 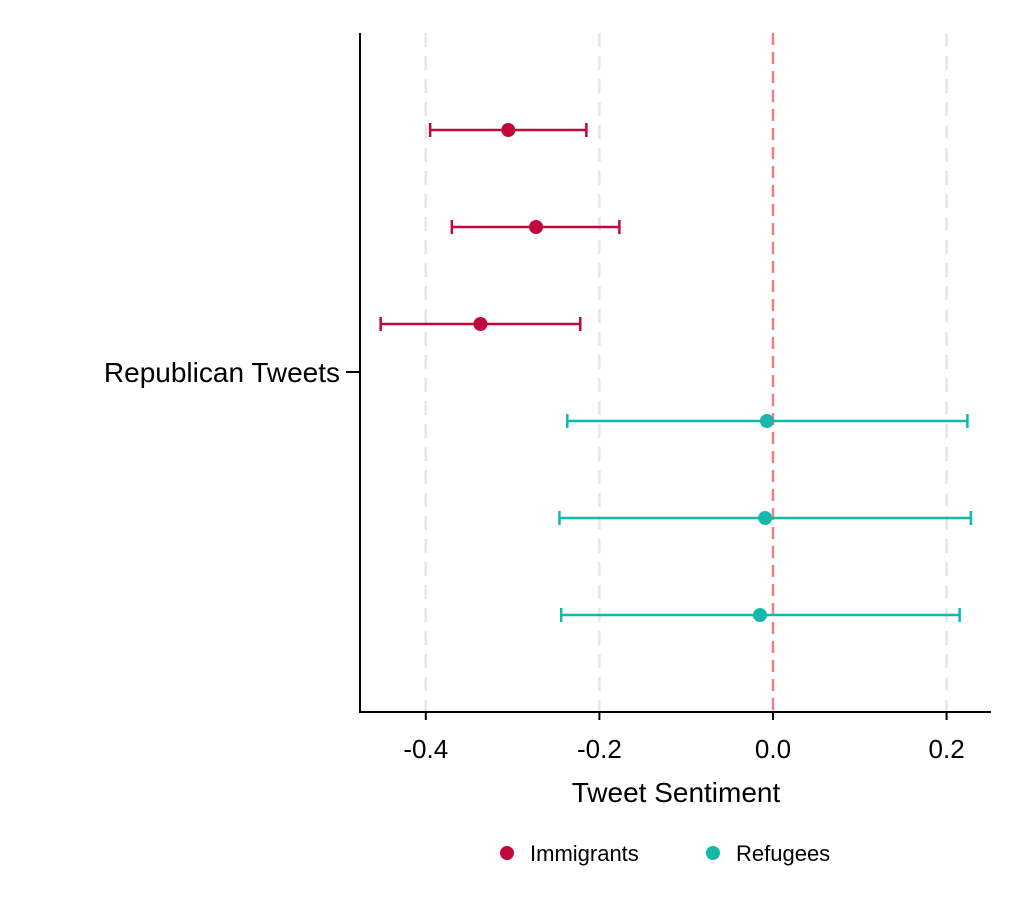 I want to click on legend-item-refugees: Refugees, so click(x=768, y=853).